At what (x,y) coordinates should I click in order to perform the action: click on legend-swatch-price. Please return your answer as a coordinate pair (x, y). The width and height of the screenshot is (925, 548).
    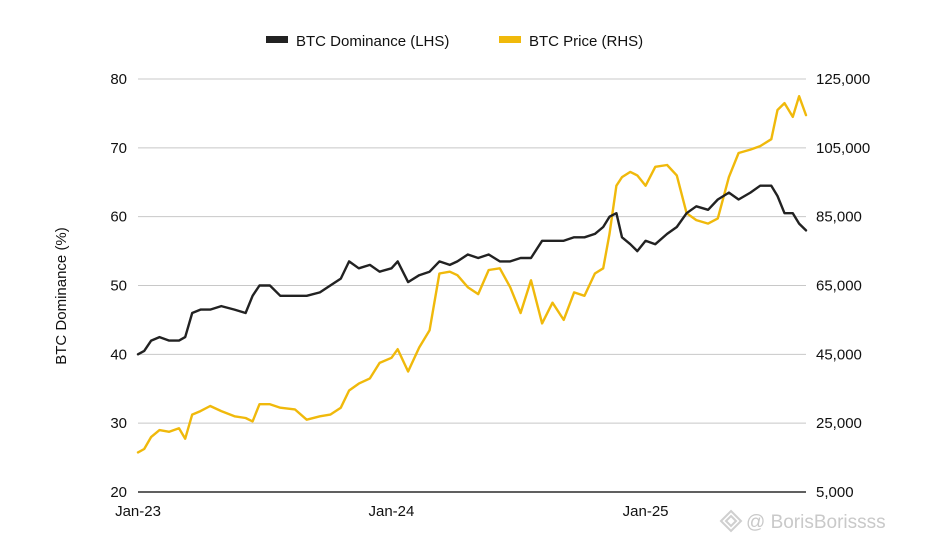
    Looking at the image, I should click on (510, 39).